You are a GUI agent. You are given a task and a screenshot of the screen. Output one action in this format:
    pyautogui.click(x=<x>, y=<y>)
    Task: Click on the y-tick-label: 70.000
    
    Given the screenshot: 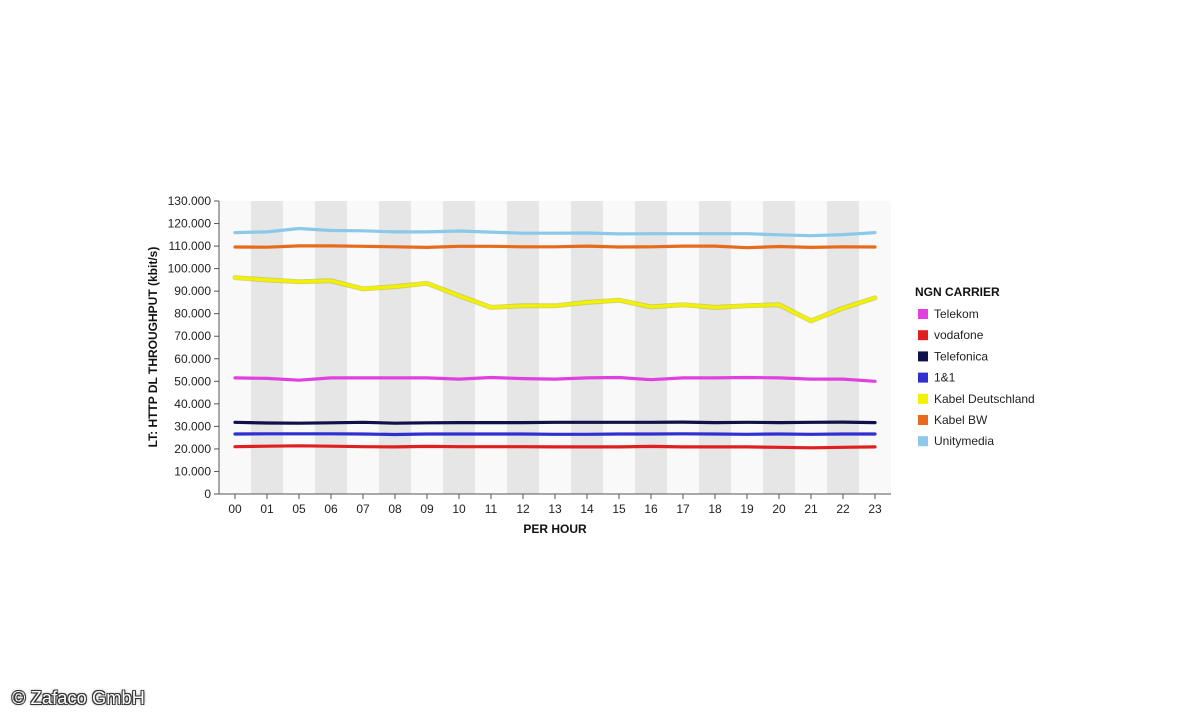 What is the action you would take?
    pyautogui.click(x=192, y=336)
    